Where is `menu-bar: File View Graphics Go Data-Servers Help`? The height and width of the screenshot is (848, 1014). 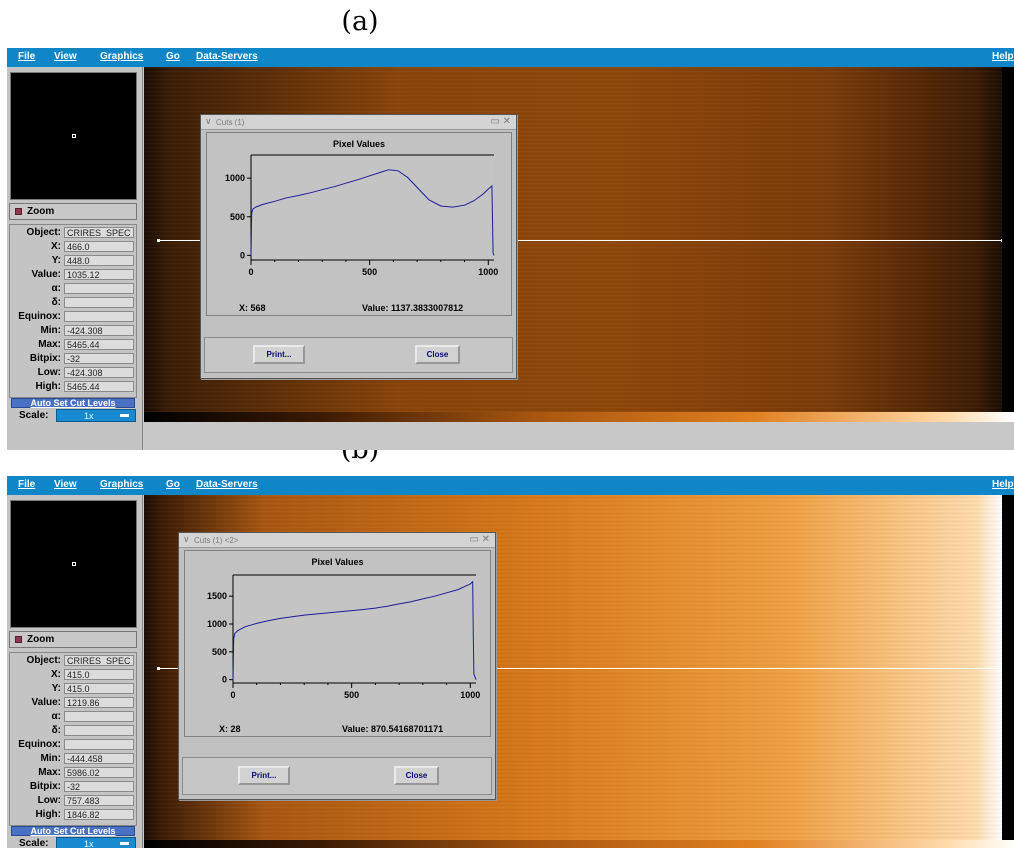
menu-bar: File View Graphics Go Data-Servers Help is located at coordinates (510, 57).